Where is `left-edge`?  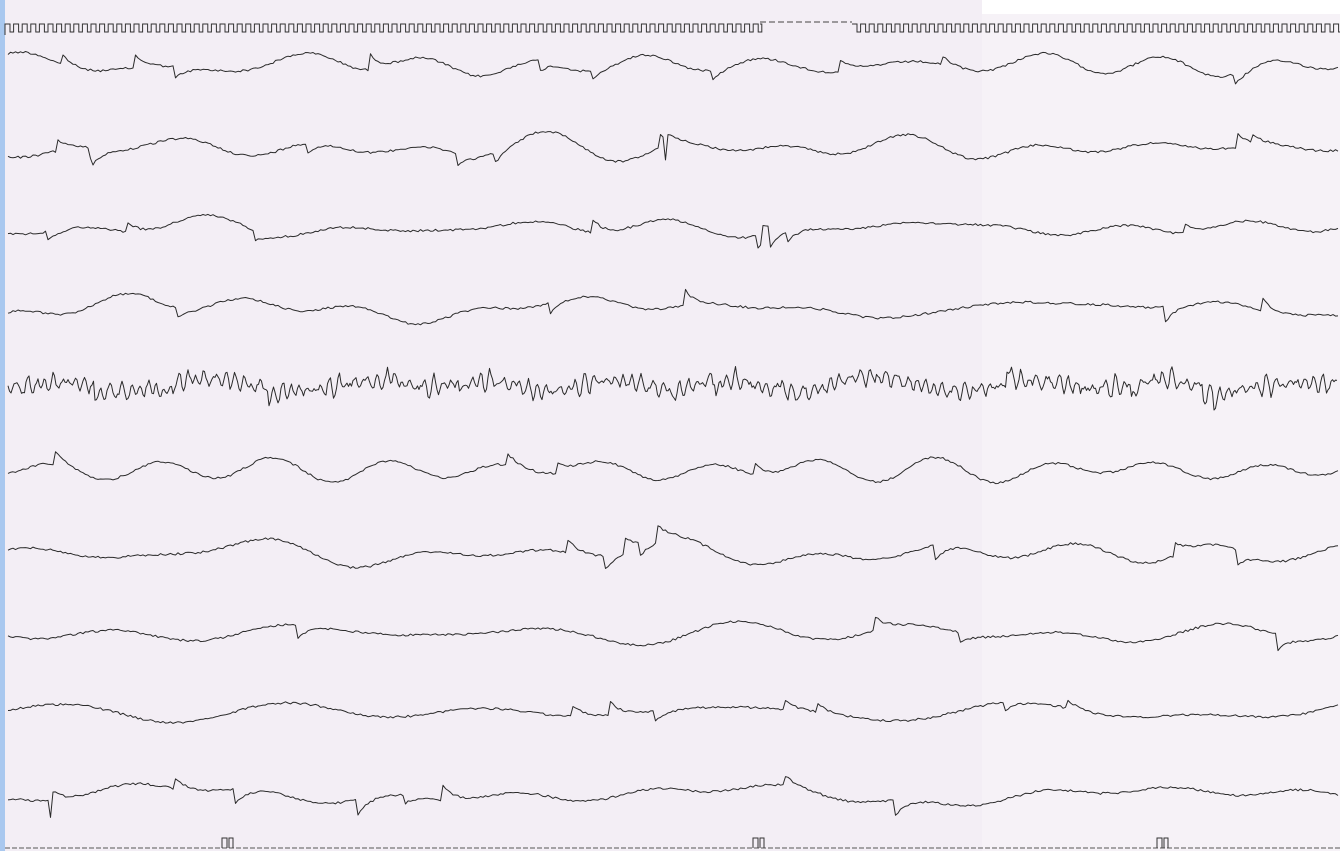
left-edge is located at coordinates (2, 425).